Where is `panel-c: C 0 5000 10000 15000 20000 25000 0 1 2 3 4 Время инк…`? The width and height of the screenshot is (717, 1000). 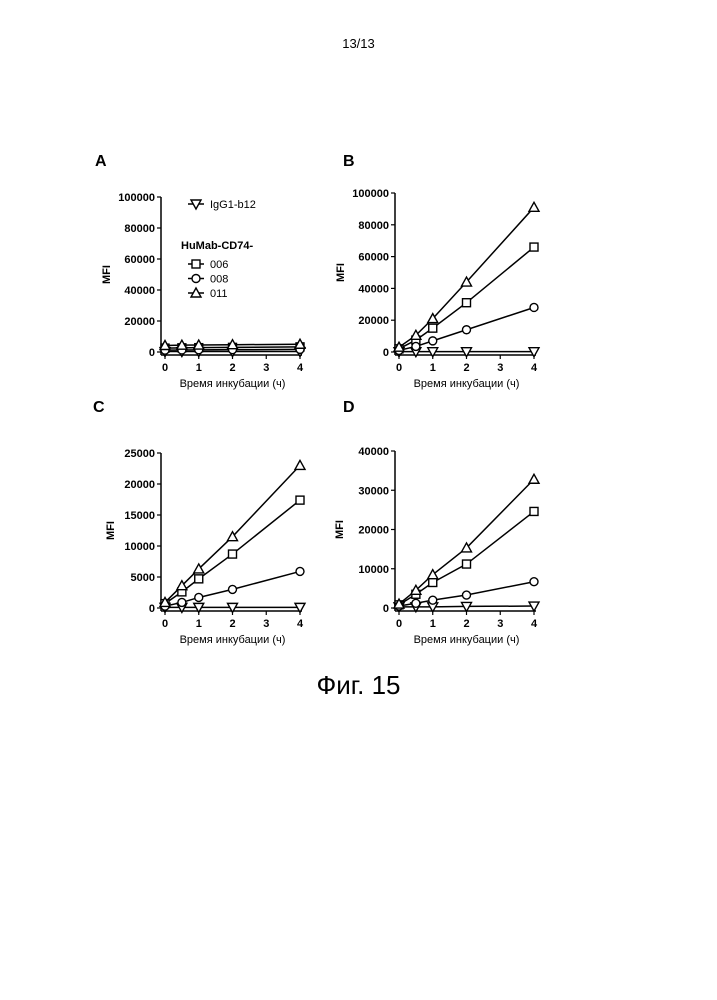
panel-c: C 0 5000 10000 15000 20000 25000 0 1 2 3 4 Время инк… is located at coordinates (199, 522).